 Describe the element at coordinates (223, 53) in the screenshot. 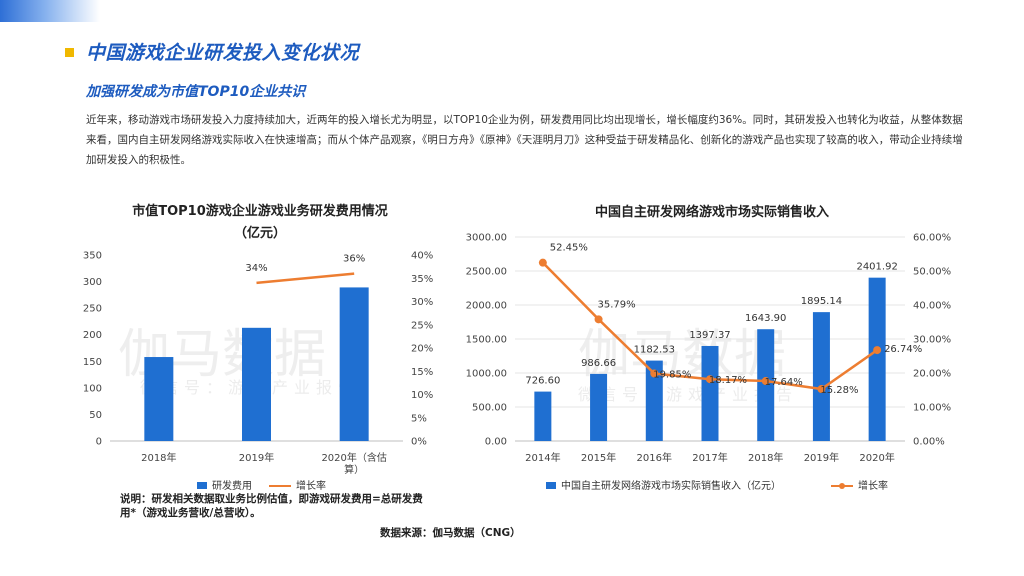

I see `page-title: 中国游戏企业研发投入变化状况` at that location.